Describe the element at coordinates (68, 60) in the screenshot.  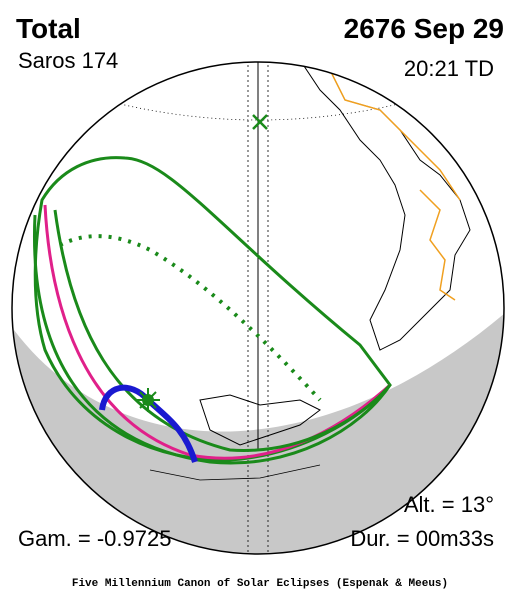
I see `saros: Saros 174` at that location.